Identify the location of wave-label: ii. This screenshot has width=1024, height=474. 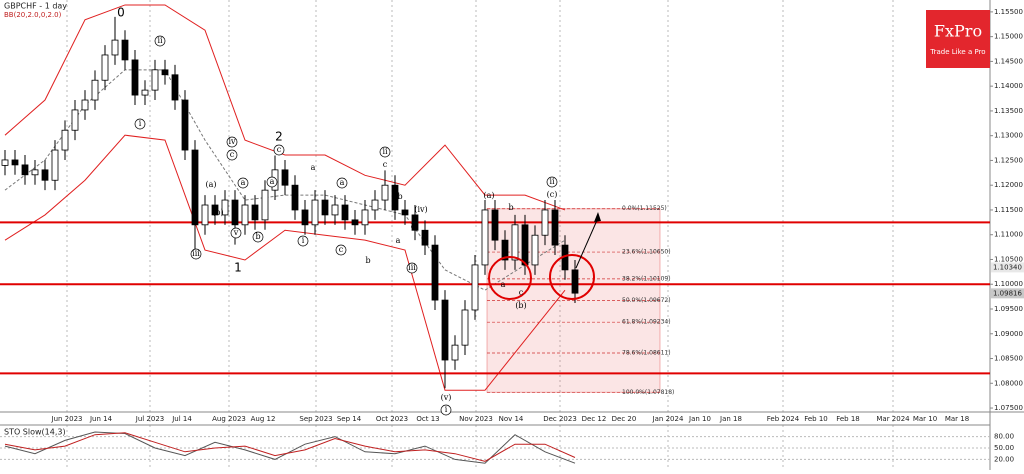
(385, 151).